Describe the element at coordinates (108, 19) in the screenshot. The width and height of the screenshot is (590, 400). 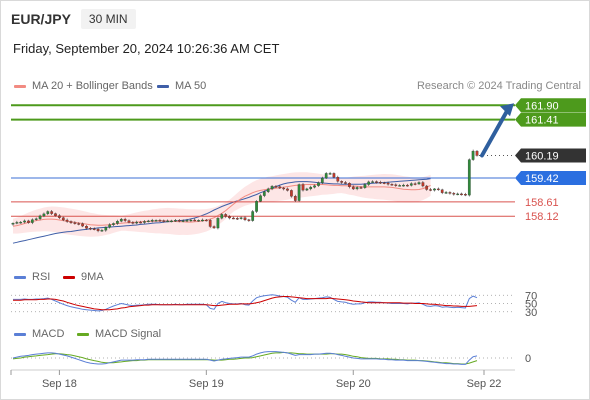
I see `timeframe-badge: 30 MIN` at that location.